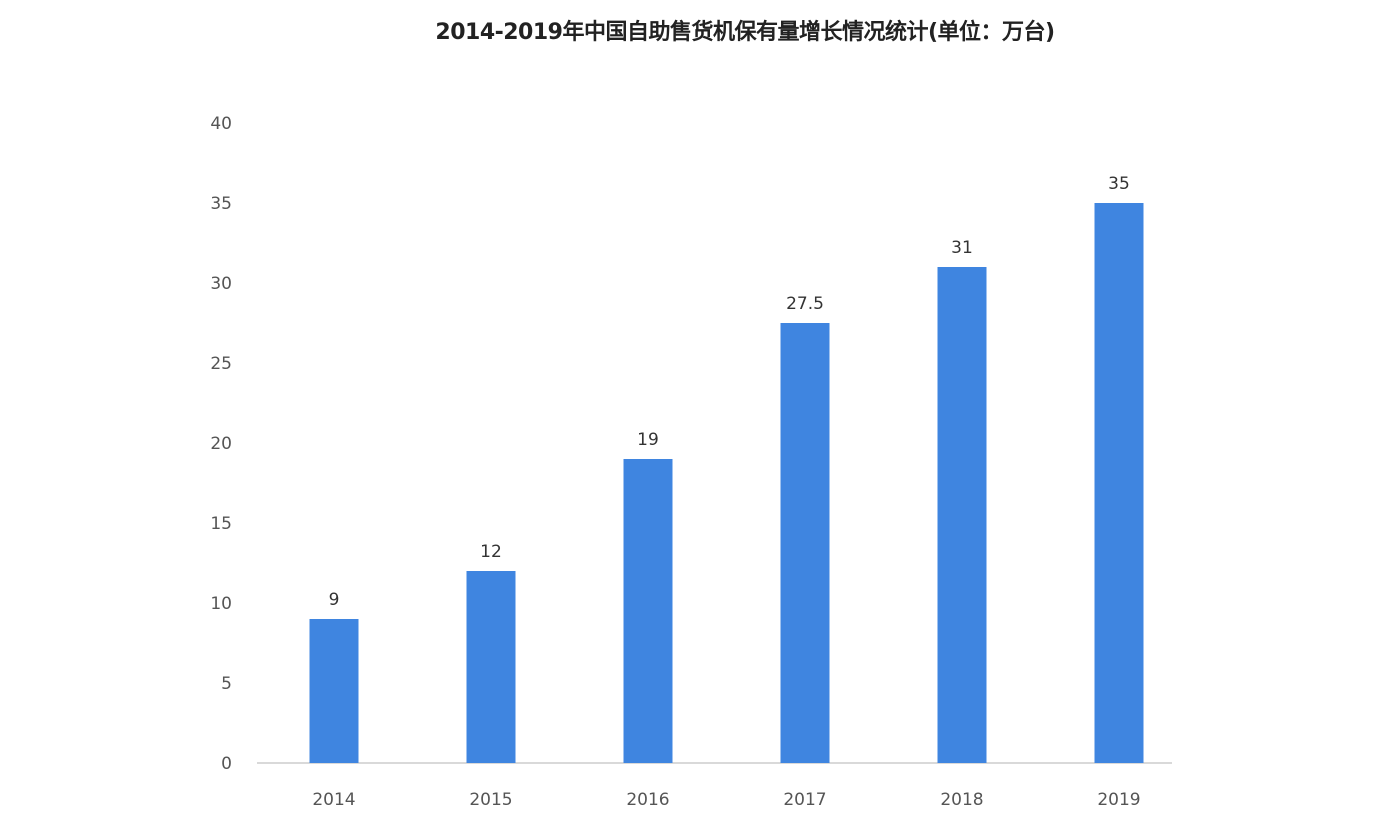 The image size is (1400, 836). Describe the element at coordinates (334, 691) in the screenshot. I see `bar-2014` at that location.